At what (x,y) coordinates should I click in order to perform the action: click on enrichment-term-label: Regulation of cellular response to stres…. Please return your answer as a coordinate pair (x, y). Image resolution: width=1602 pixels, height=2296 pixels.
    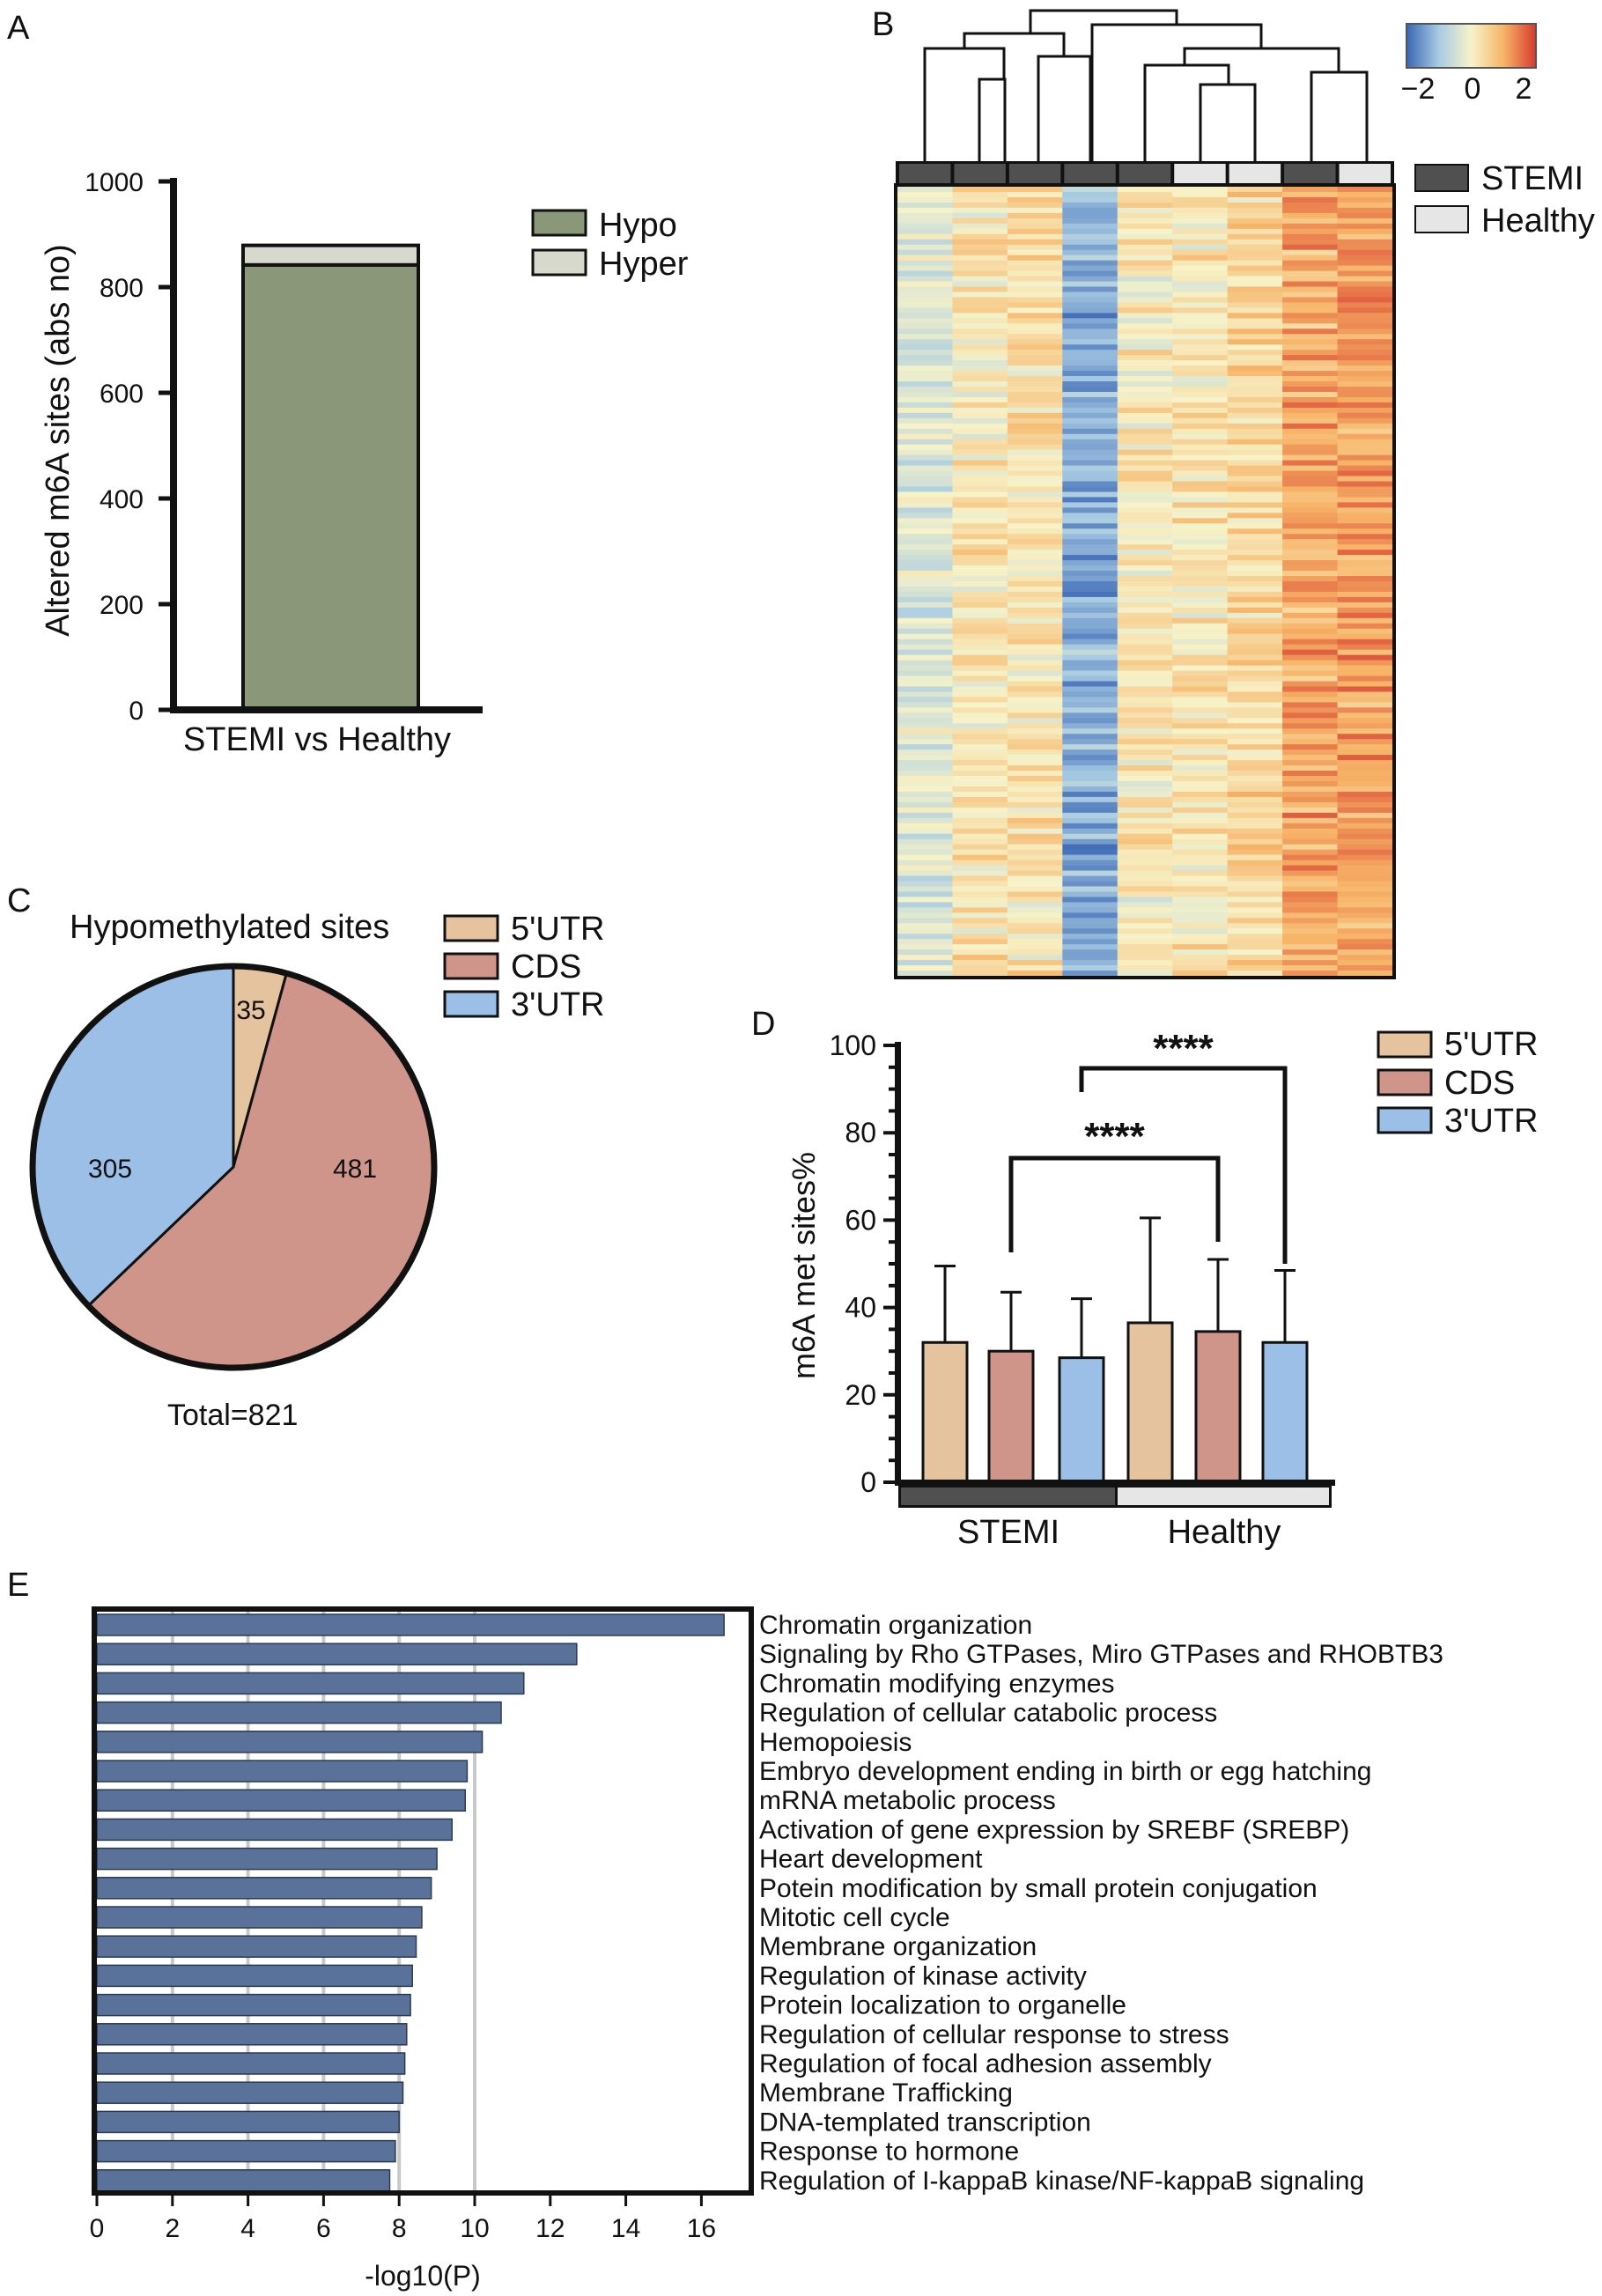
    Looking at the image, I should click on (994, 2034).